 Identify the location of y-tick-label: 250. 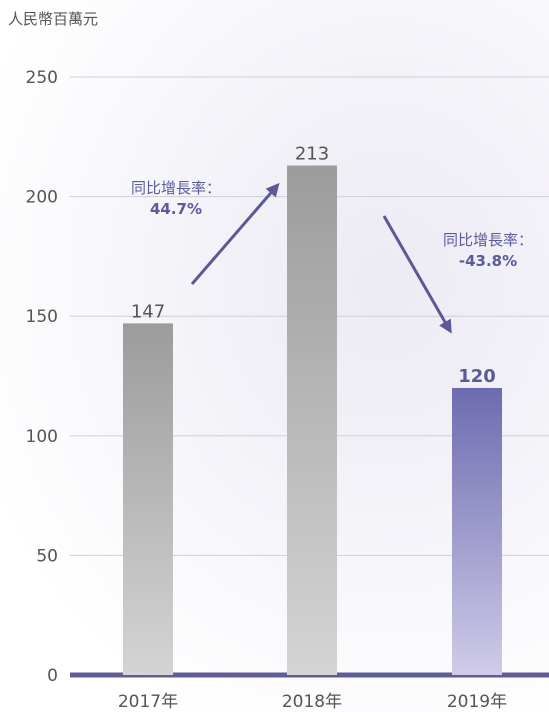
(42, 78).